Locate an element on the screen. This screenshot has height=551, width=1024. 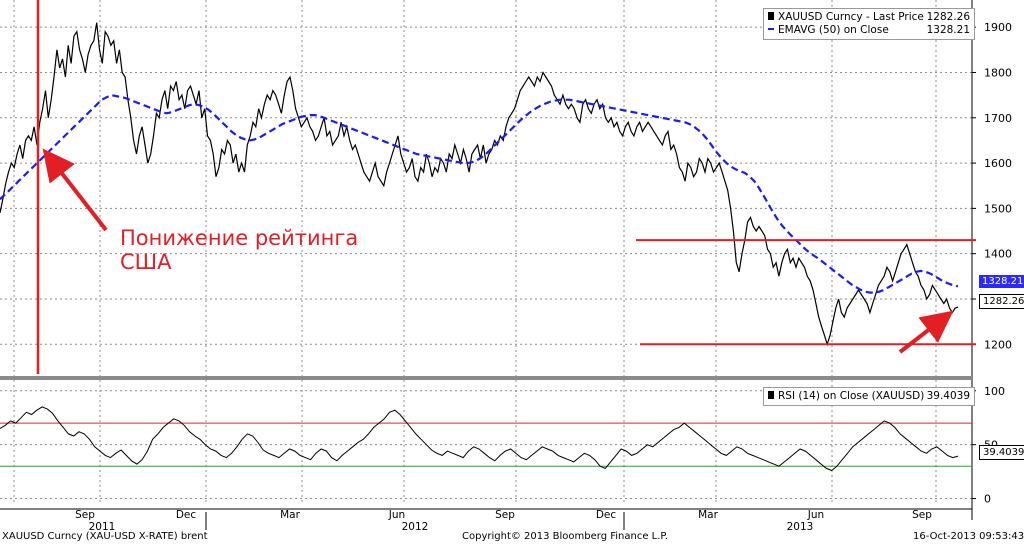
y-tick-label: 1900 is located at coordinates (998, 27).